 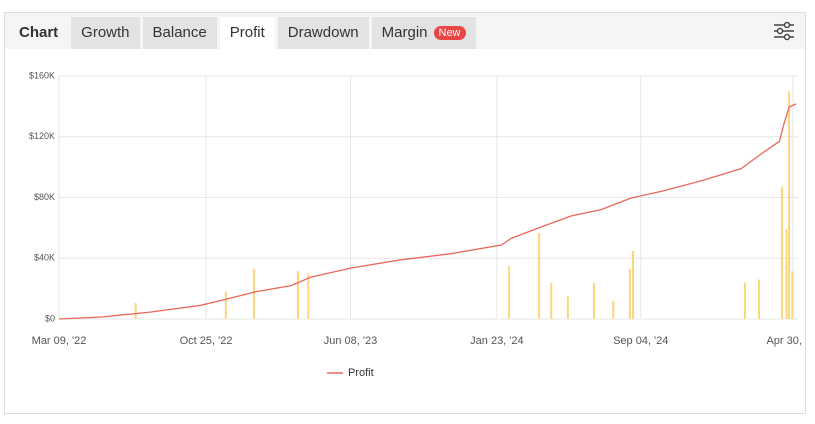 What do you see at coordinates (37, 33) in the screenshot?
I see `tab: Chart` at bounding box center [37, 33].